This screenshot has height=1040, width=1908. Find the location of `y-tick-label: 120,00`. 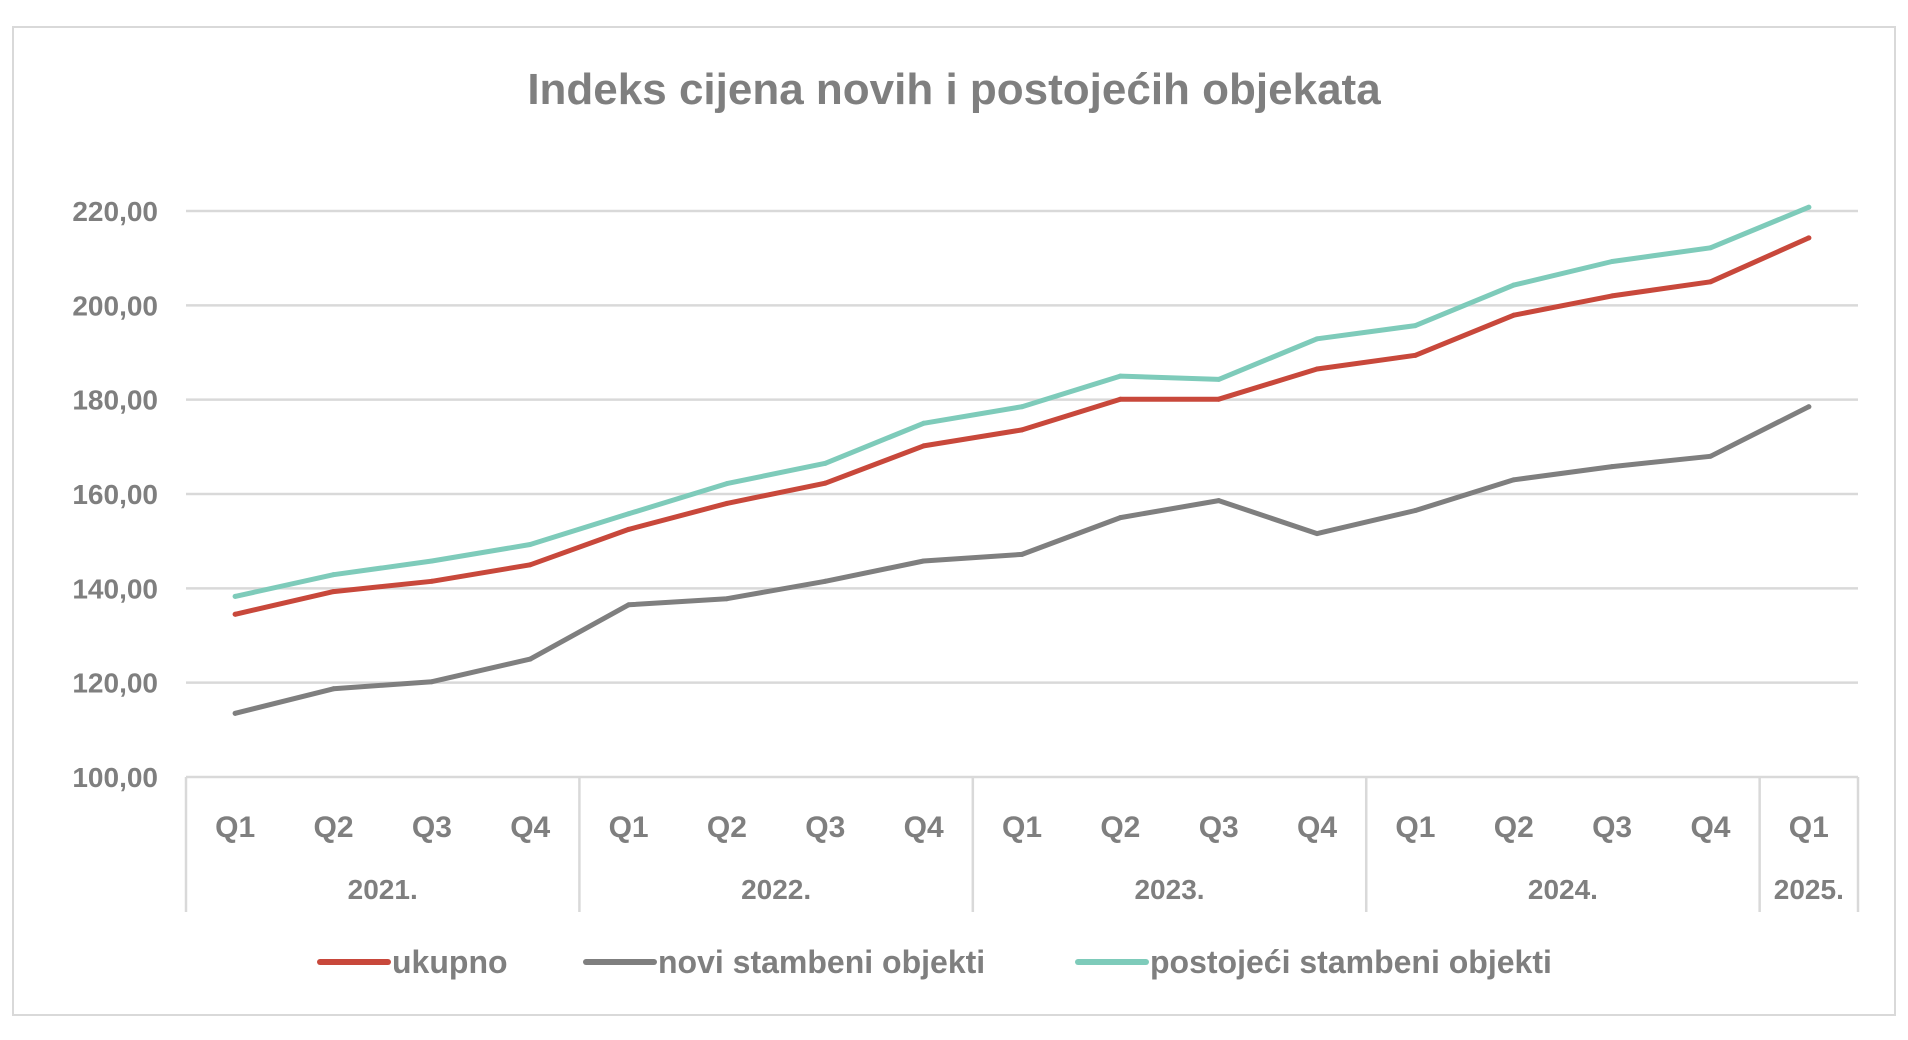

y-tick-label: 120,00 is located at coordinates (115, 683).